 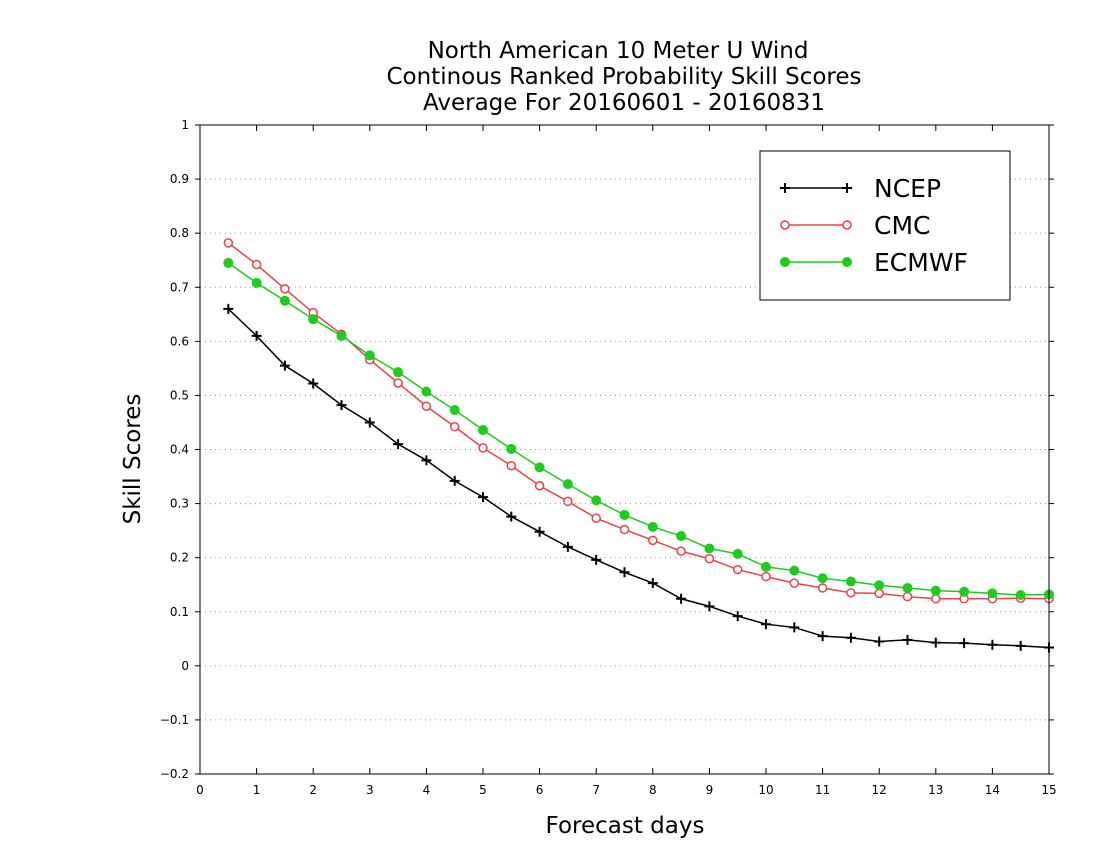 I want to click on x-tick-label: 2, so click(x=313, y=790).